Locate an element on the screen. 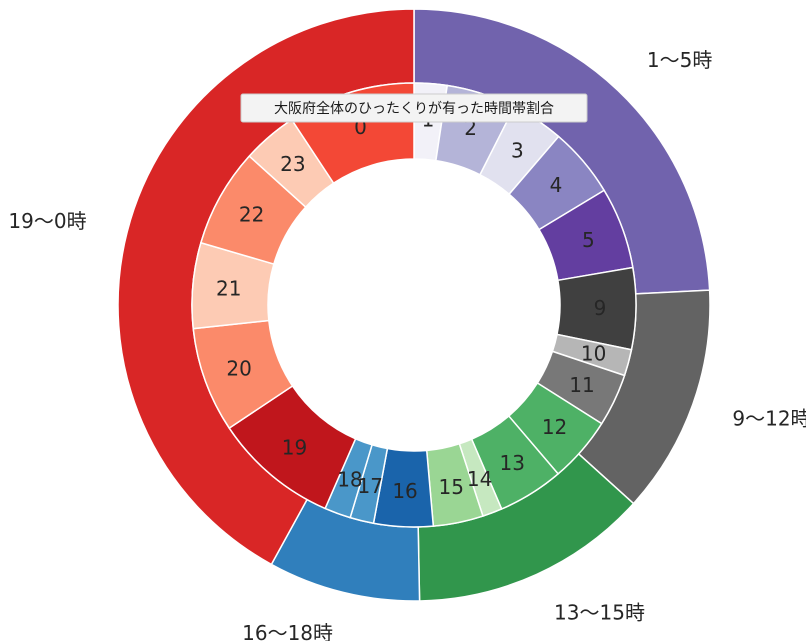  inner-label-12: 15 is located at coordinates (450, 487).